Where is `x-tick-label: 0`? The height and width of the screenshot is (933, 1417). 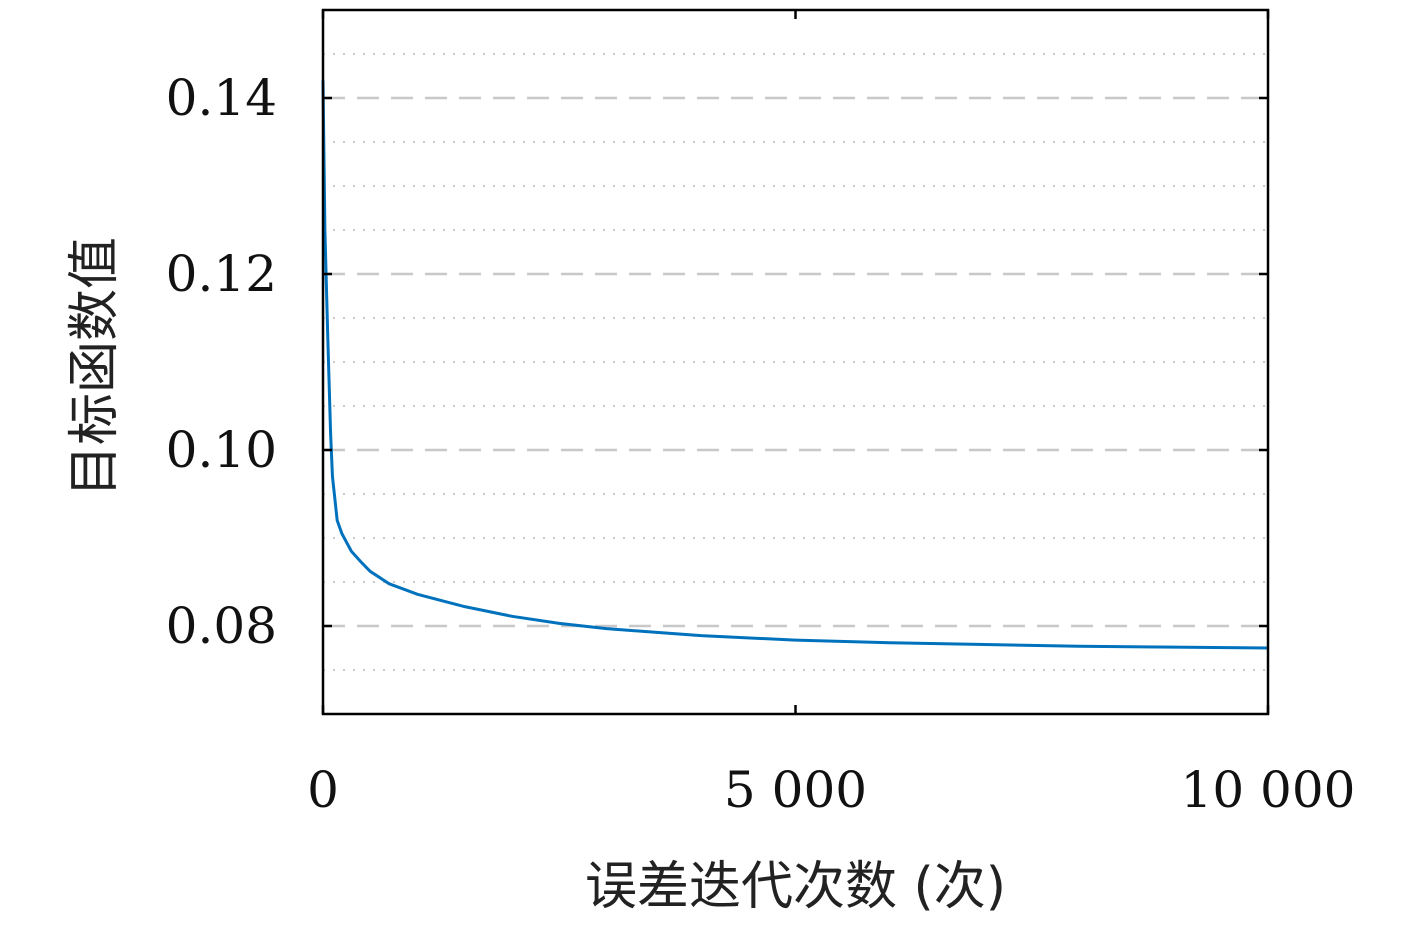 x-tick-label: 0 is located at coordinates (323, 790).